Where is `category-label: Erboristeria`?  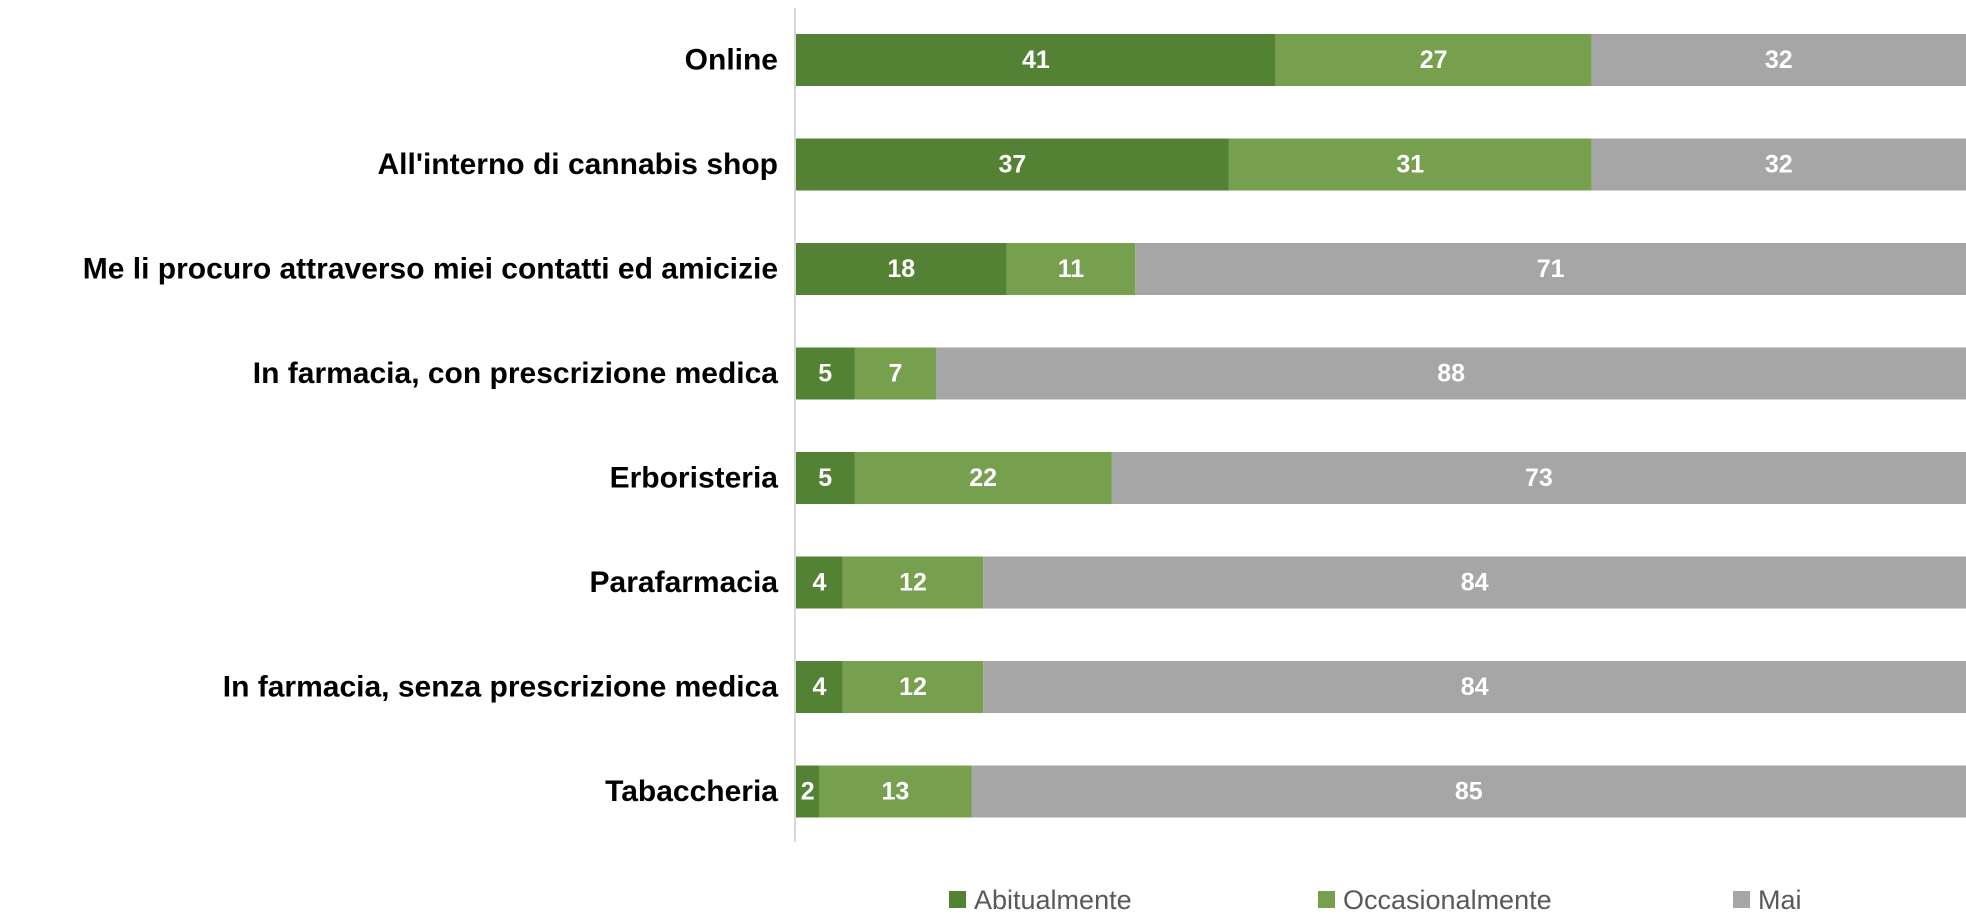 category-label: Erboristeria is located at coordinates (694, 478).